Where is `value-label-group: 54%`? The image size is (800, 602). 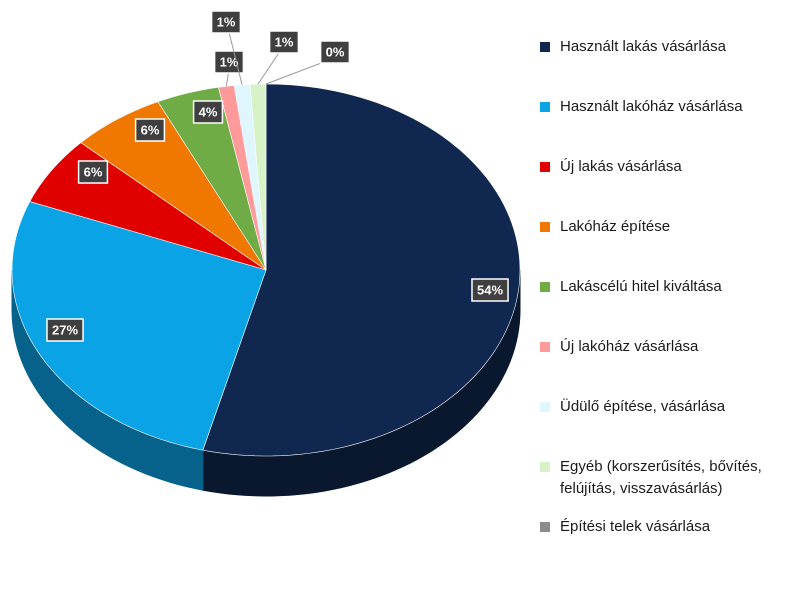 value-label-group: 54% is located at coordinates (490, 290).